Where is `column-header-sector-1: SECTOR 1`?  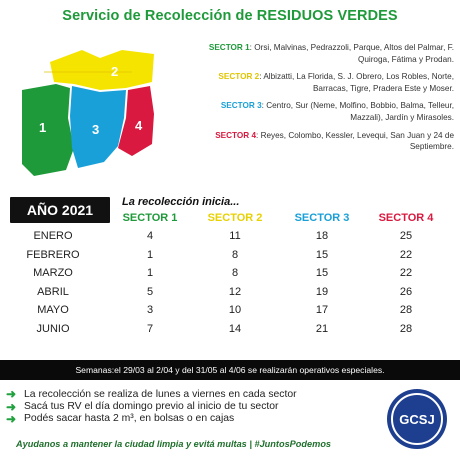 column-header-sector-1: SECTOR 1 is located at coordinates (150, 218).